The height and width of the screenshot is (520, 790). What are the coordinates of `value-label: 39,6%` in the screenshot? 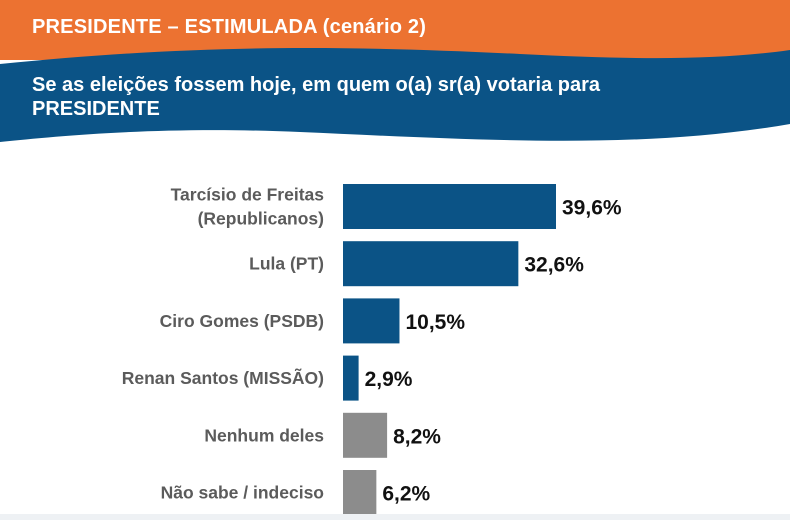 It's located at (592, 208).